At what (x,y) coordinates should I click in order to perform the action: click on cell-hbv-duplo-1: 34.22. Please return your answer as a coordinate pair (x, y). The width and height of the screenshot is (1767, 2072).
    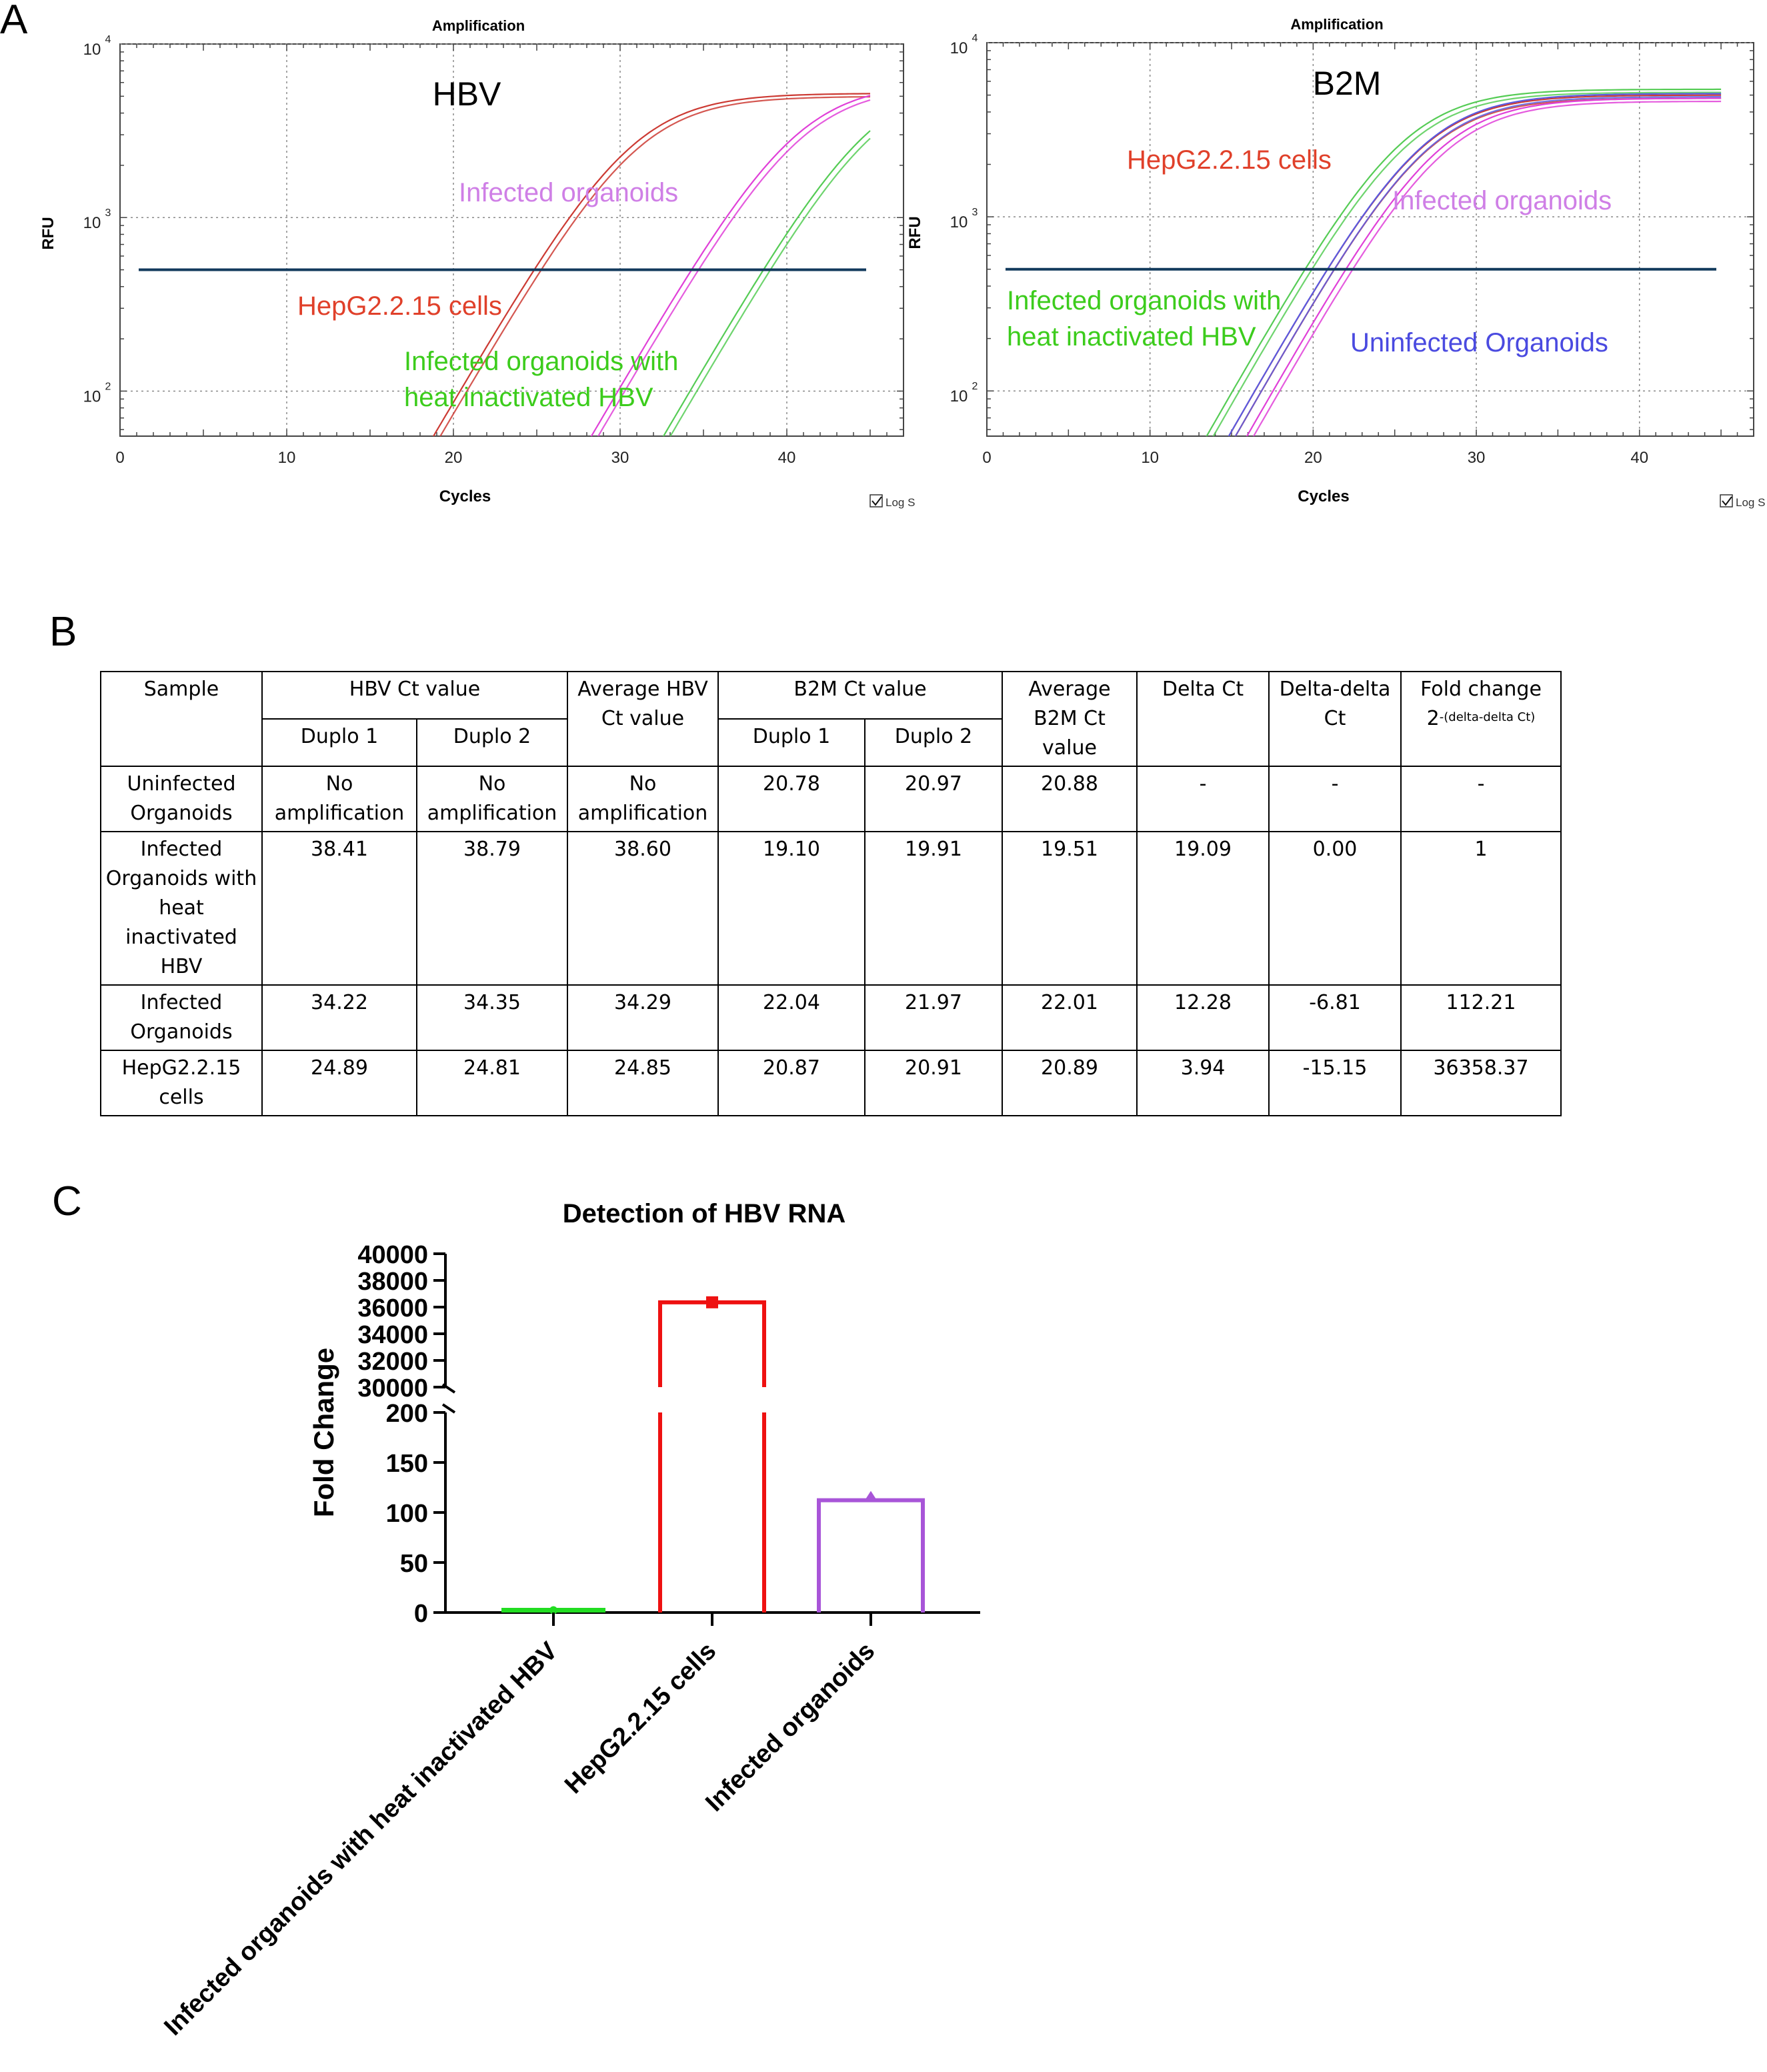
    Looking at the image, I should click on (339, 1017).